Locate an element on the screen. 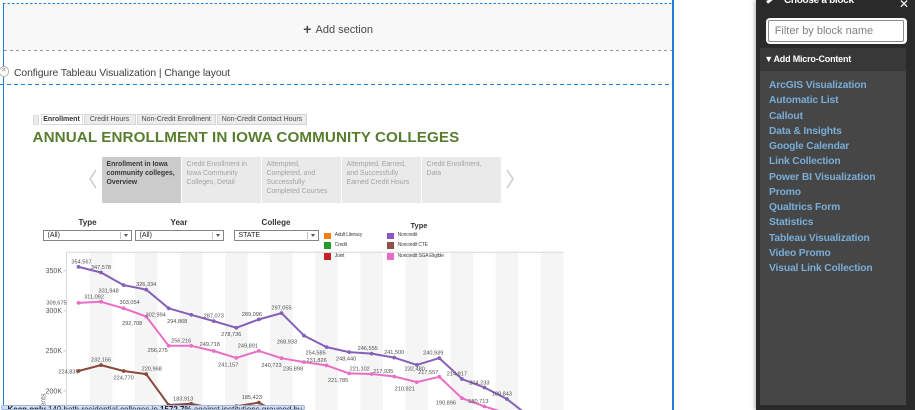 This screenshot has width=915, height=410. svg-text: 268,933 is located at coordinates (287, 343).